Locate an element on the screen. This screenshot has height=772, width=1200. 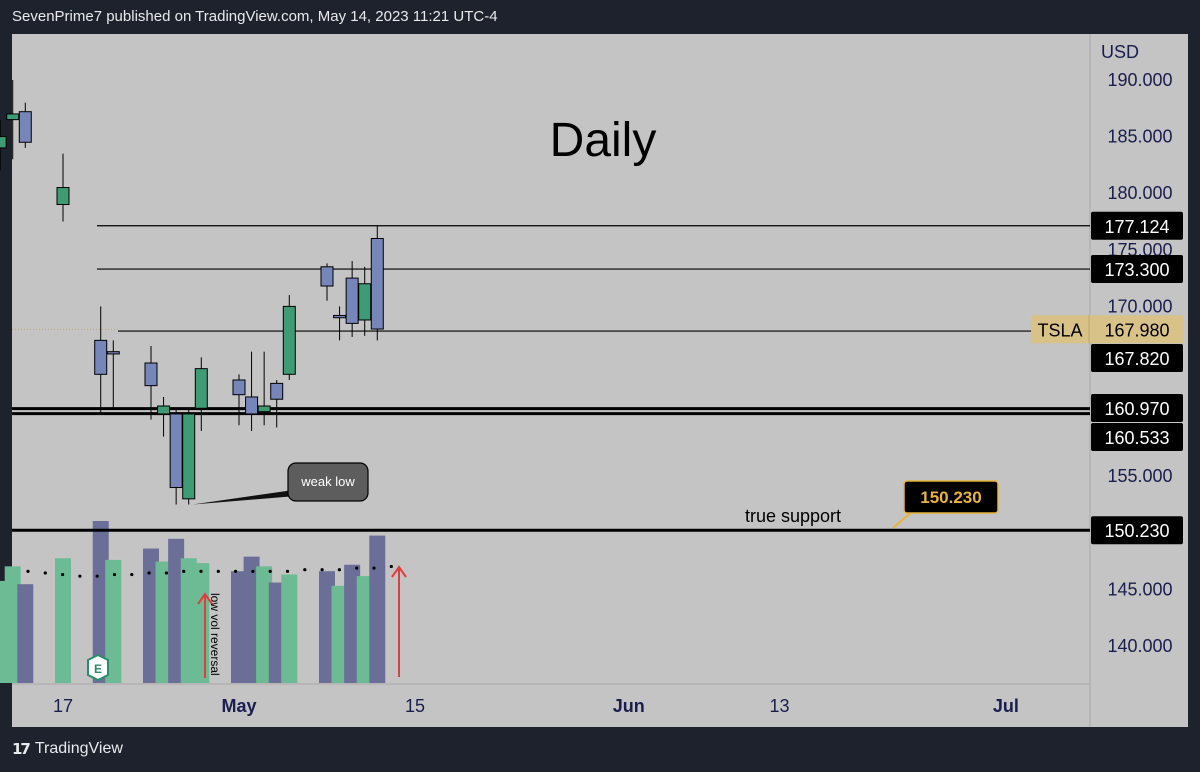
price-level-tag-text: 150.230 is located at coordinates (1136, 531).